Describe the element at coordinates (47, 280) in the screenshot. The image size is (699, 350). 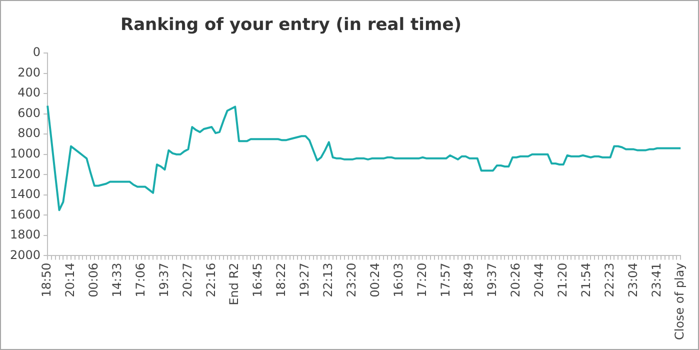
I see `x-tick-label: 18:50` at that location.